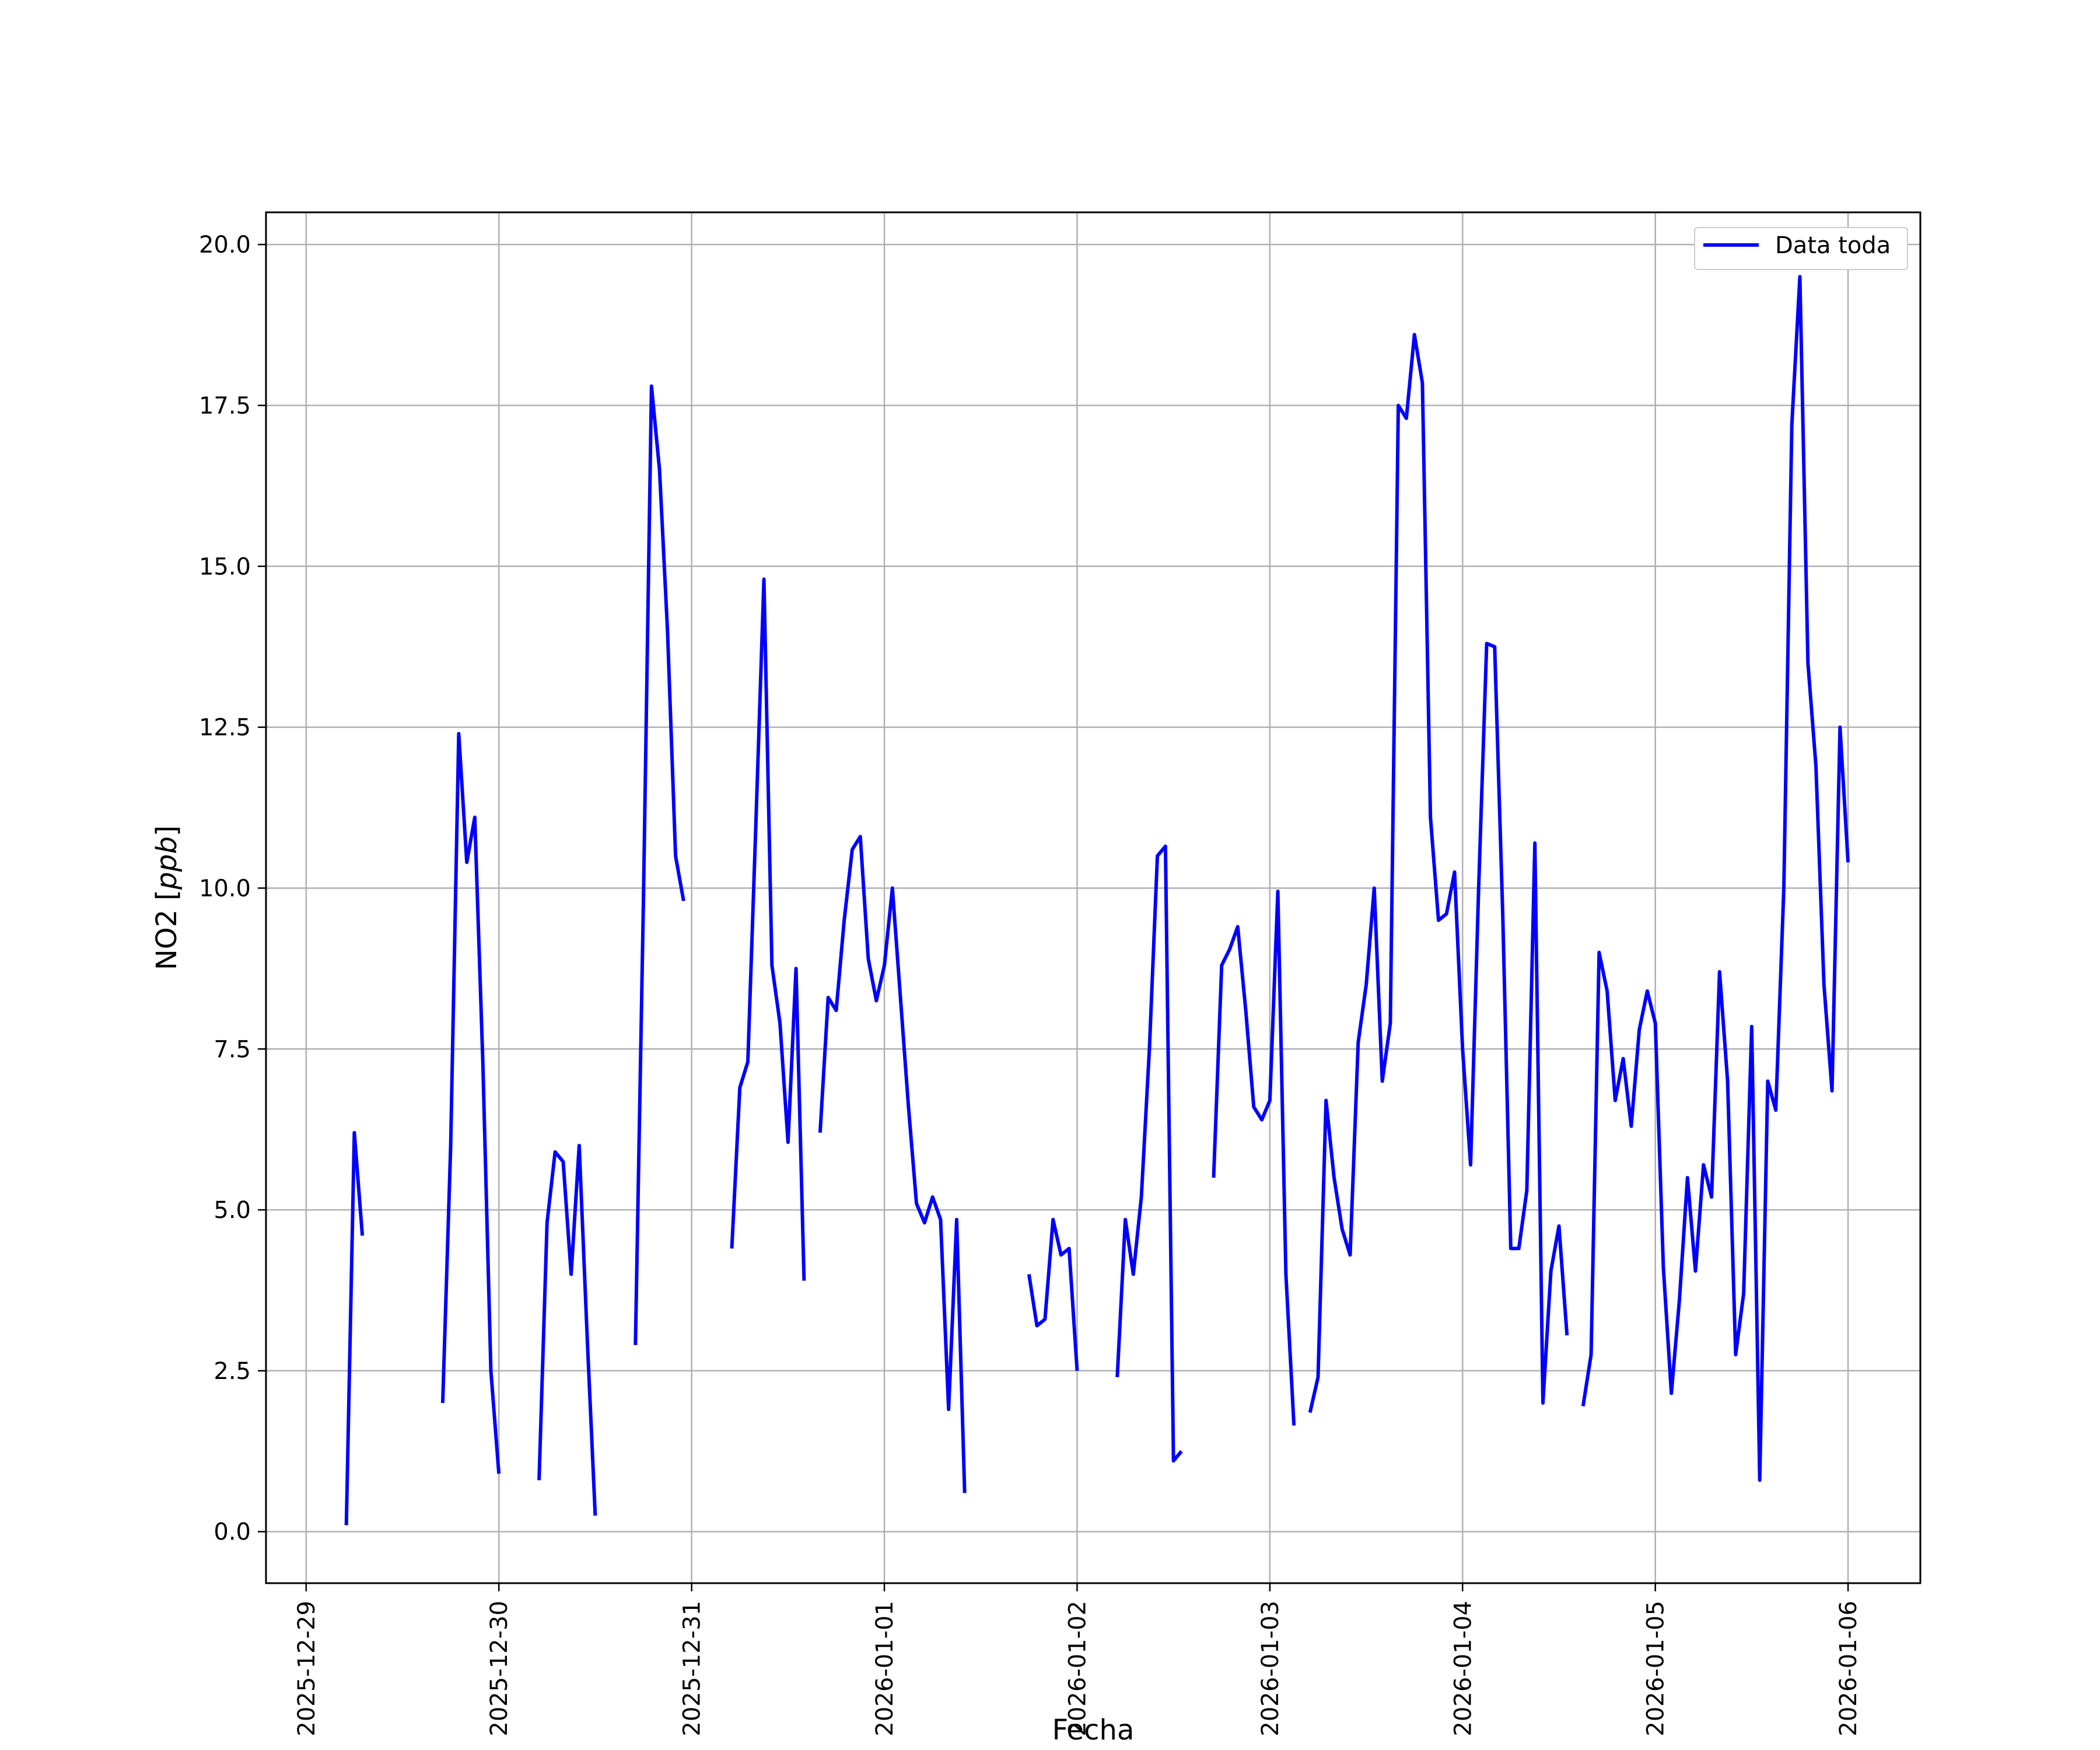 The height and width of the screenshot is (1750, 2100). Describe the element at coordinates (1093, 1730) in the screenshot. I see `x-axis-label: Fecha` at that location.